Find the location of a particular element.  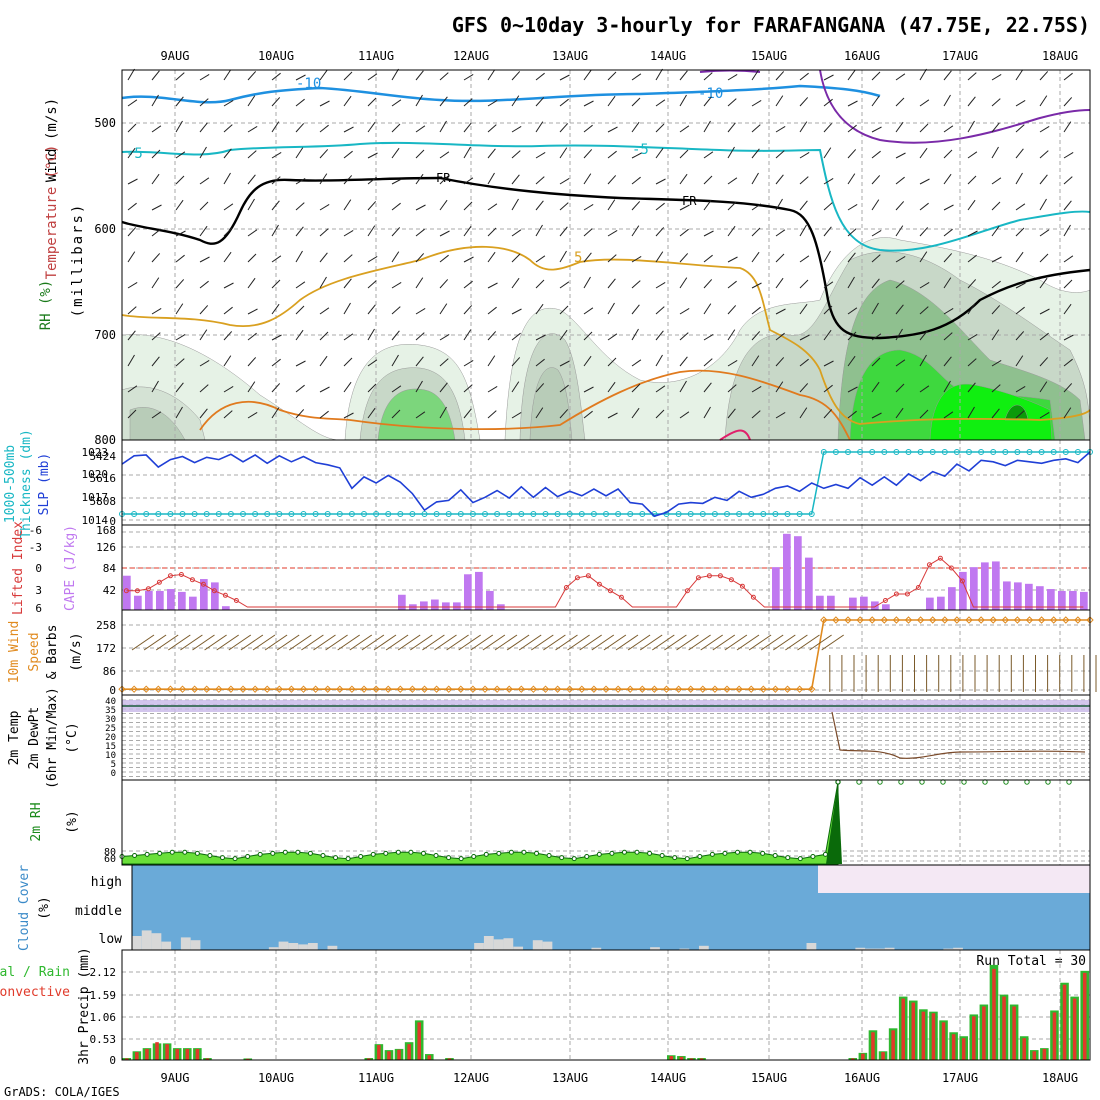

rh2m-panel-frame is located at coordinates (606, 822).